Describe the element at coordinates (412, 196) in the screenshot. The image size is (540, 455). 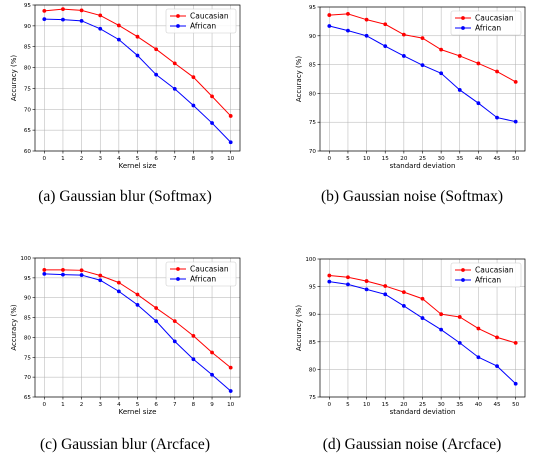
I see `panel-caption: (b) Gaussian noise (Softmax)` at that location.